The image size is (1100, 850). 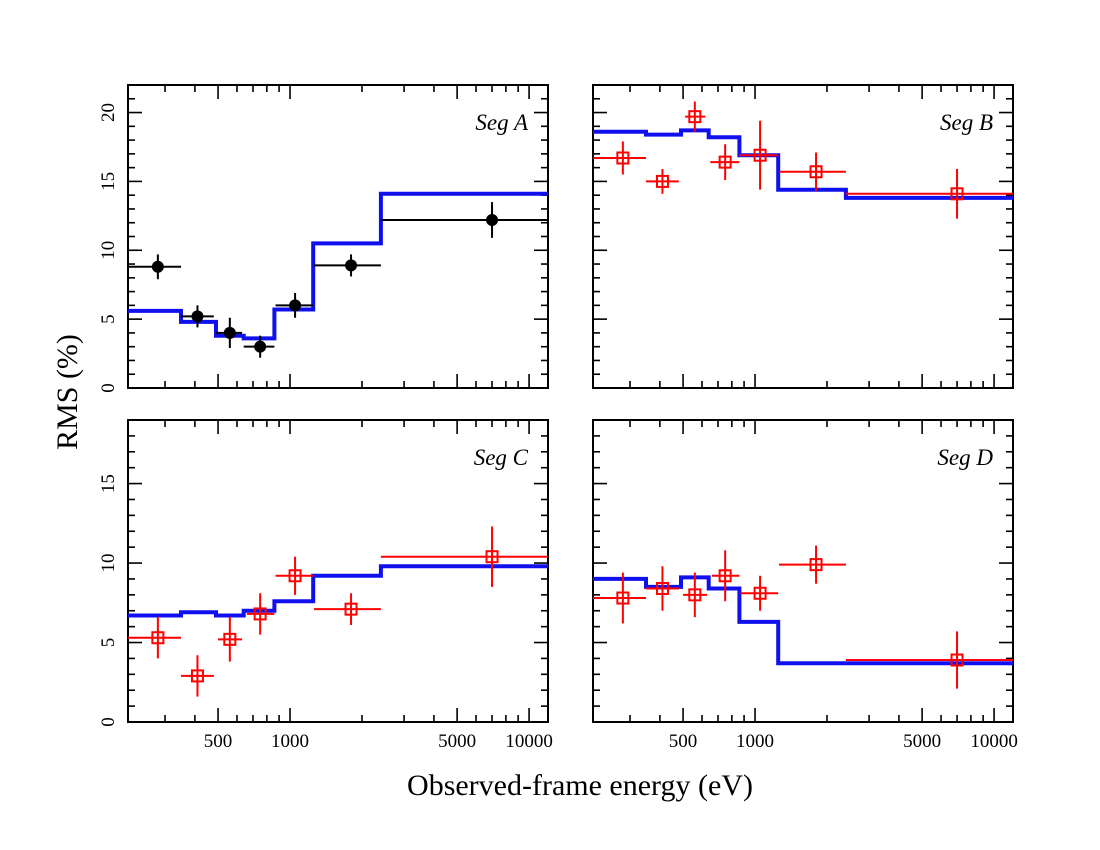 What do you see at coordinates (803, 236) in the screenshot?
I see `seg-b-panel: Seg B` at bounding box center [803, 236].